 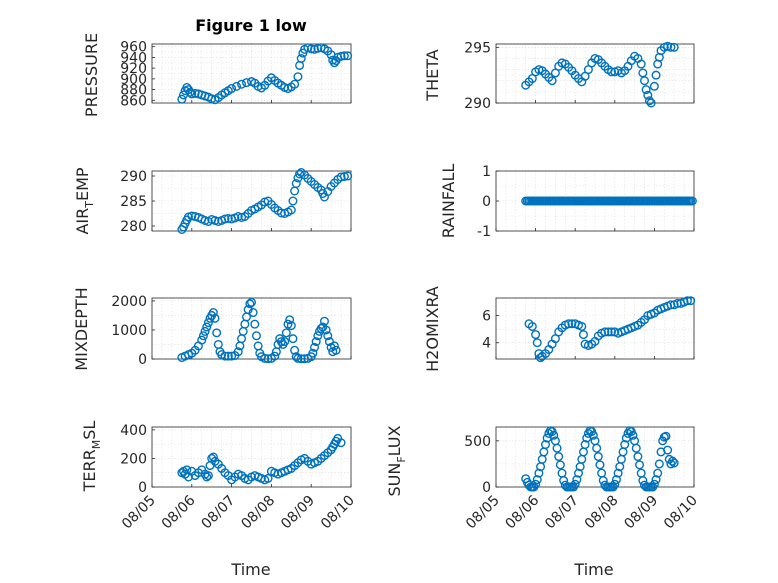 What do you see at coordinates (81, 328) in the screenshot?
I see `ylabel-mixdepth: MIXDEPTH` at bounding box center [81, 328].